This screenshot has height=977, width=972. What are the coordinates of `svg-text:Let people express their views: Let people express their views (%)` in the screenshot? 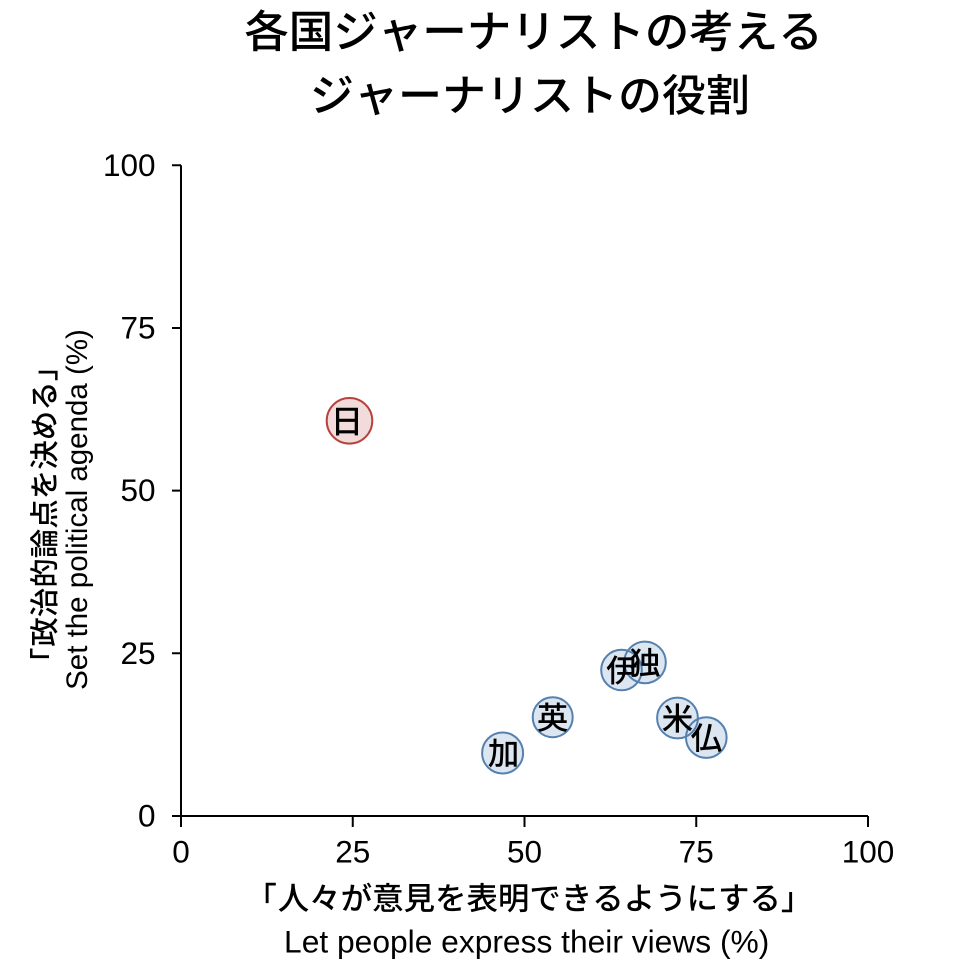 It's located at (526, 942).